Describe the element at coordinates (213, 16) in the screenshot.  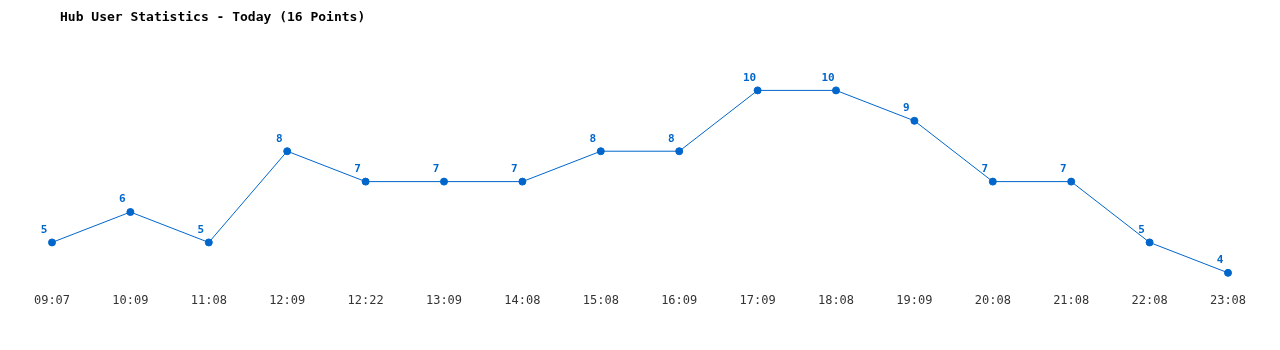
I see `chart-title: Hub User Statistics - Today (16 Points)` at that location.